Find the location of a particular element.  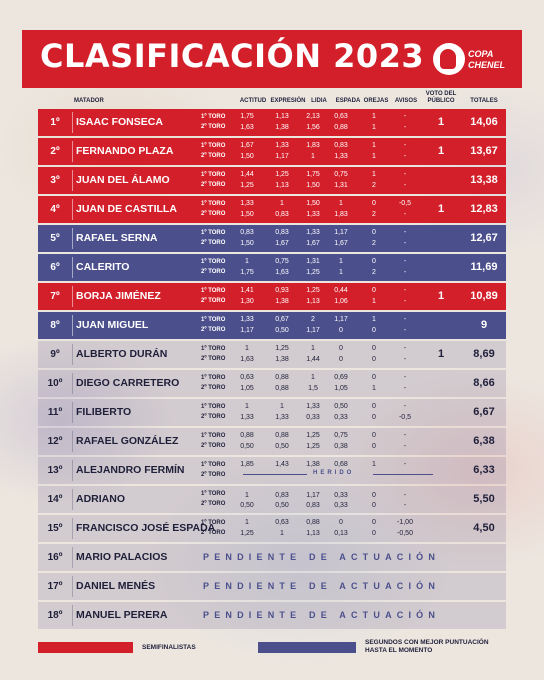

total-score: 4,50 is located at coordinates (484, 528).